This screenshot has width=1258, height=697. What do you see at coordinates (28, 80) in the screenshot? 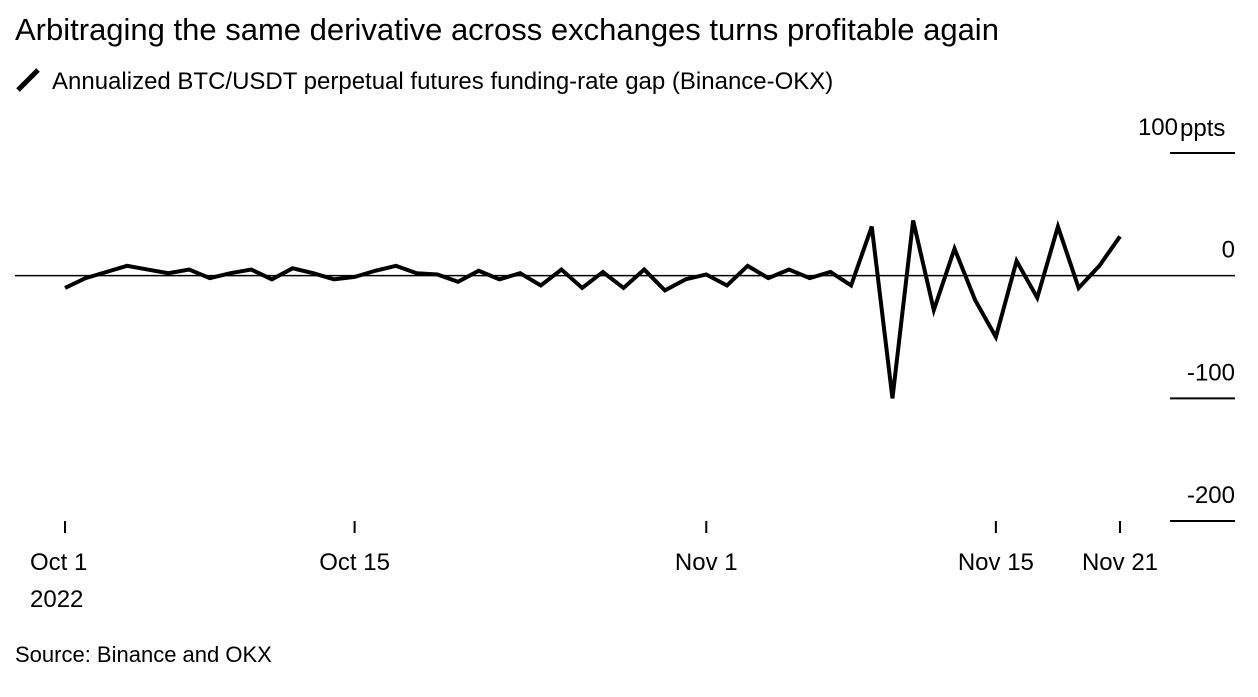
I see `legend-swatch` at bounding box center [28, 80].